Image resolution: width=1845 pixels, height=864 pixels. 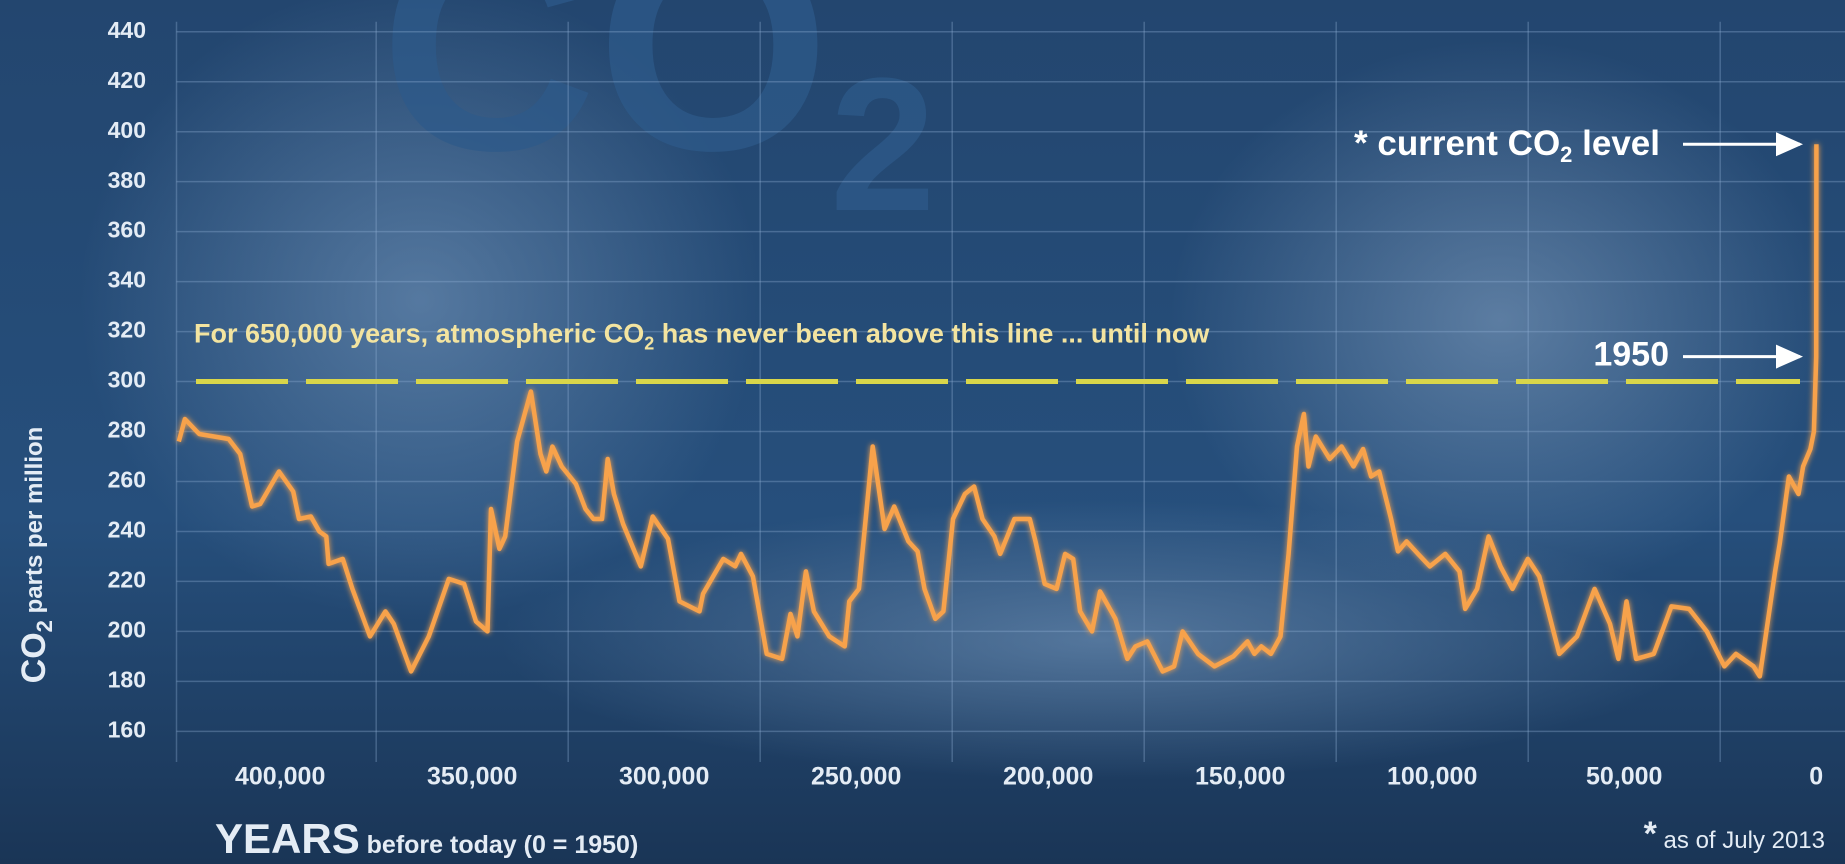 What do you see at coordinates (1566, 154) in the screenshot?
I see `label-part: 2` at bounding box center [1566, 154].